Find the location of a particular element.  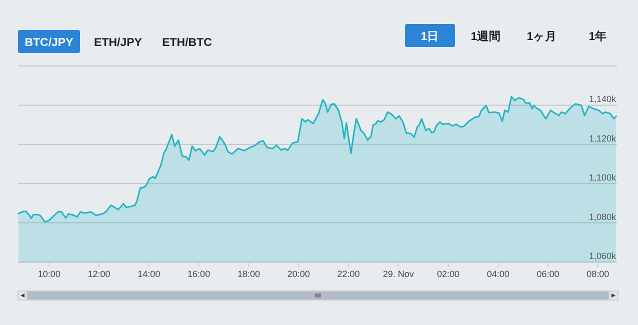

y-tick-label: 1,140k is located at coordinates (602, 99).